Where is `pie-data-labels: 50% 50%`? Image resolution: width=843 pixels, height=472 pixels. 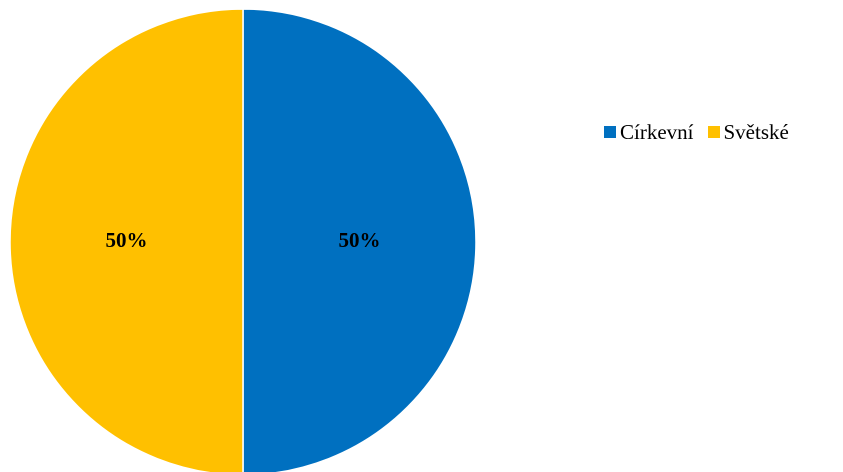
pie-data-labels: 50% 50% is located at coordinates (243, 240).